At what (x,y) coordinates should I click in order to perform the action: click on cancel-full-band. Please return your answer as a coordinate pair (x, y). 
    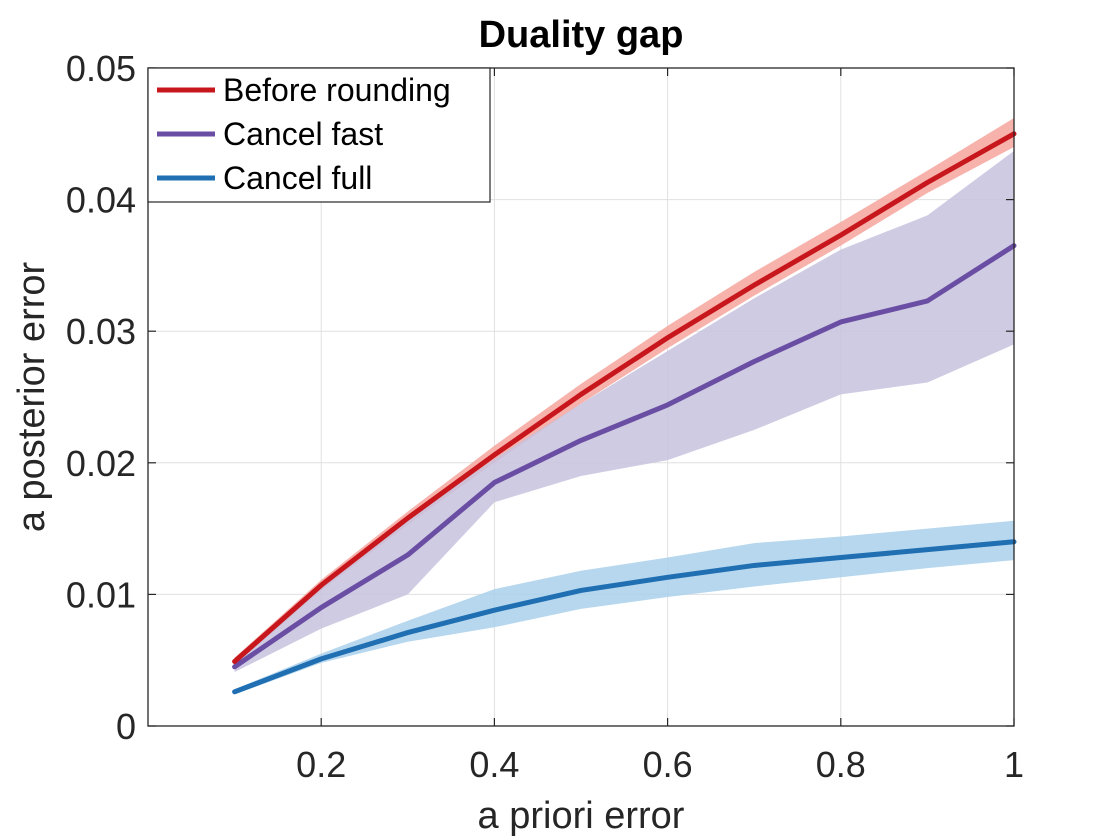
    Looking at the image, I should click on (624, 607).